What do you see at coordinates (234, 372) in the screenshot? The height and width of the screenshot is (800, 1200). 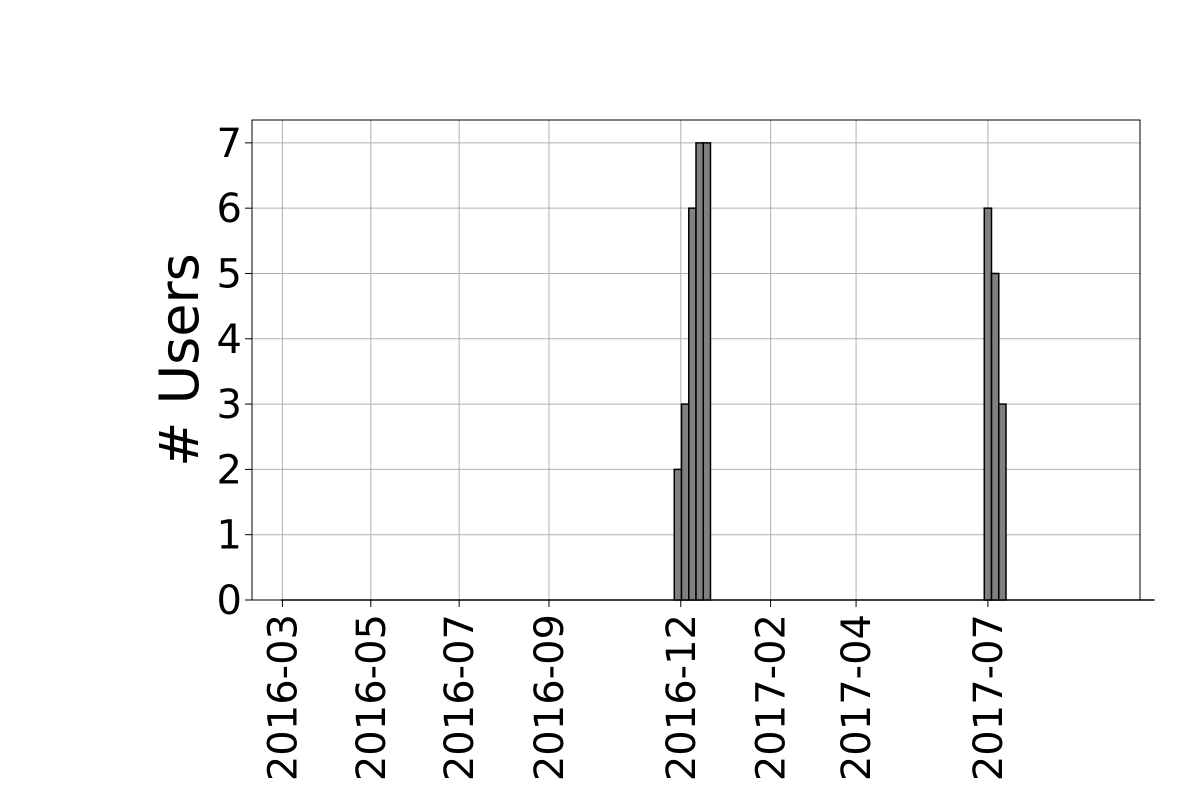 I see `y-axis: 0 1 2 3 4 5 6 7` at bounding box center [234, 372].